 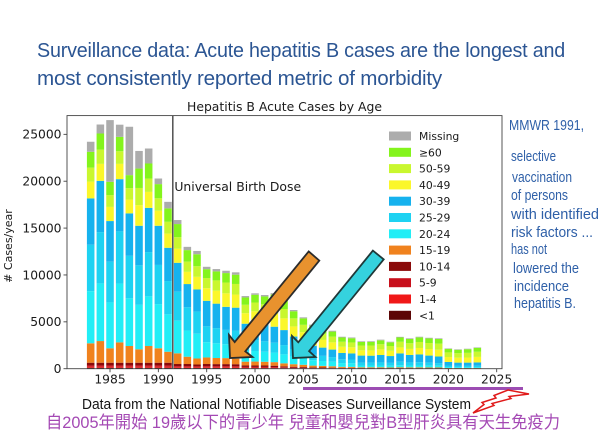 What do you see at coordinates (284, 367) in the screenshot?
I see `bar-10-14-2003` at bounding box center [284, 367].